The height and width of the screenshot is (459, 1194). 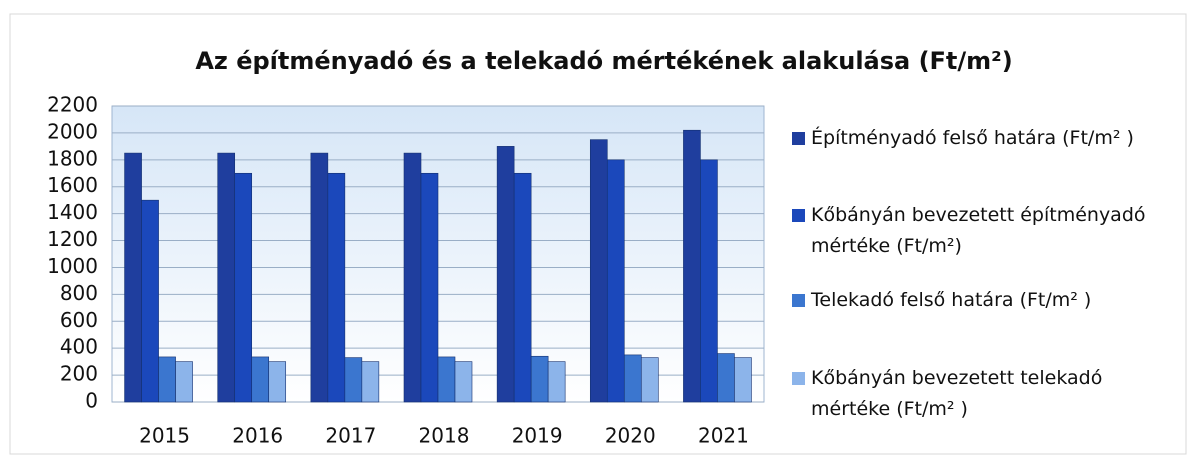 I want to click on x-tick-label: 2019, so click(x=537, y=436).